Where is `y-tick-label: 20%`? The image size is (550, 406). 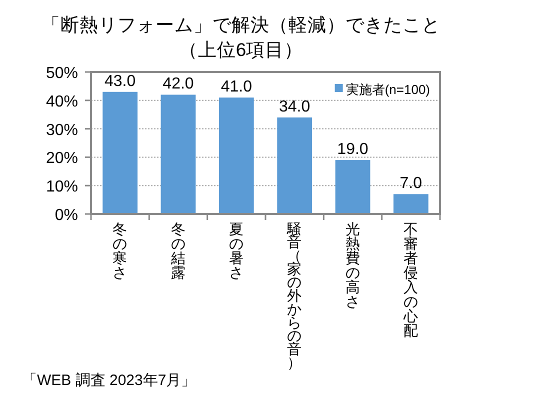 y-tick-label: 20% is located at coordinates (62, 159).